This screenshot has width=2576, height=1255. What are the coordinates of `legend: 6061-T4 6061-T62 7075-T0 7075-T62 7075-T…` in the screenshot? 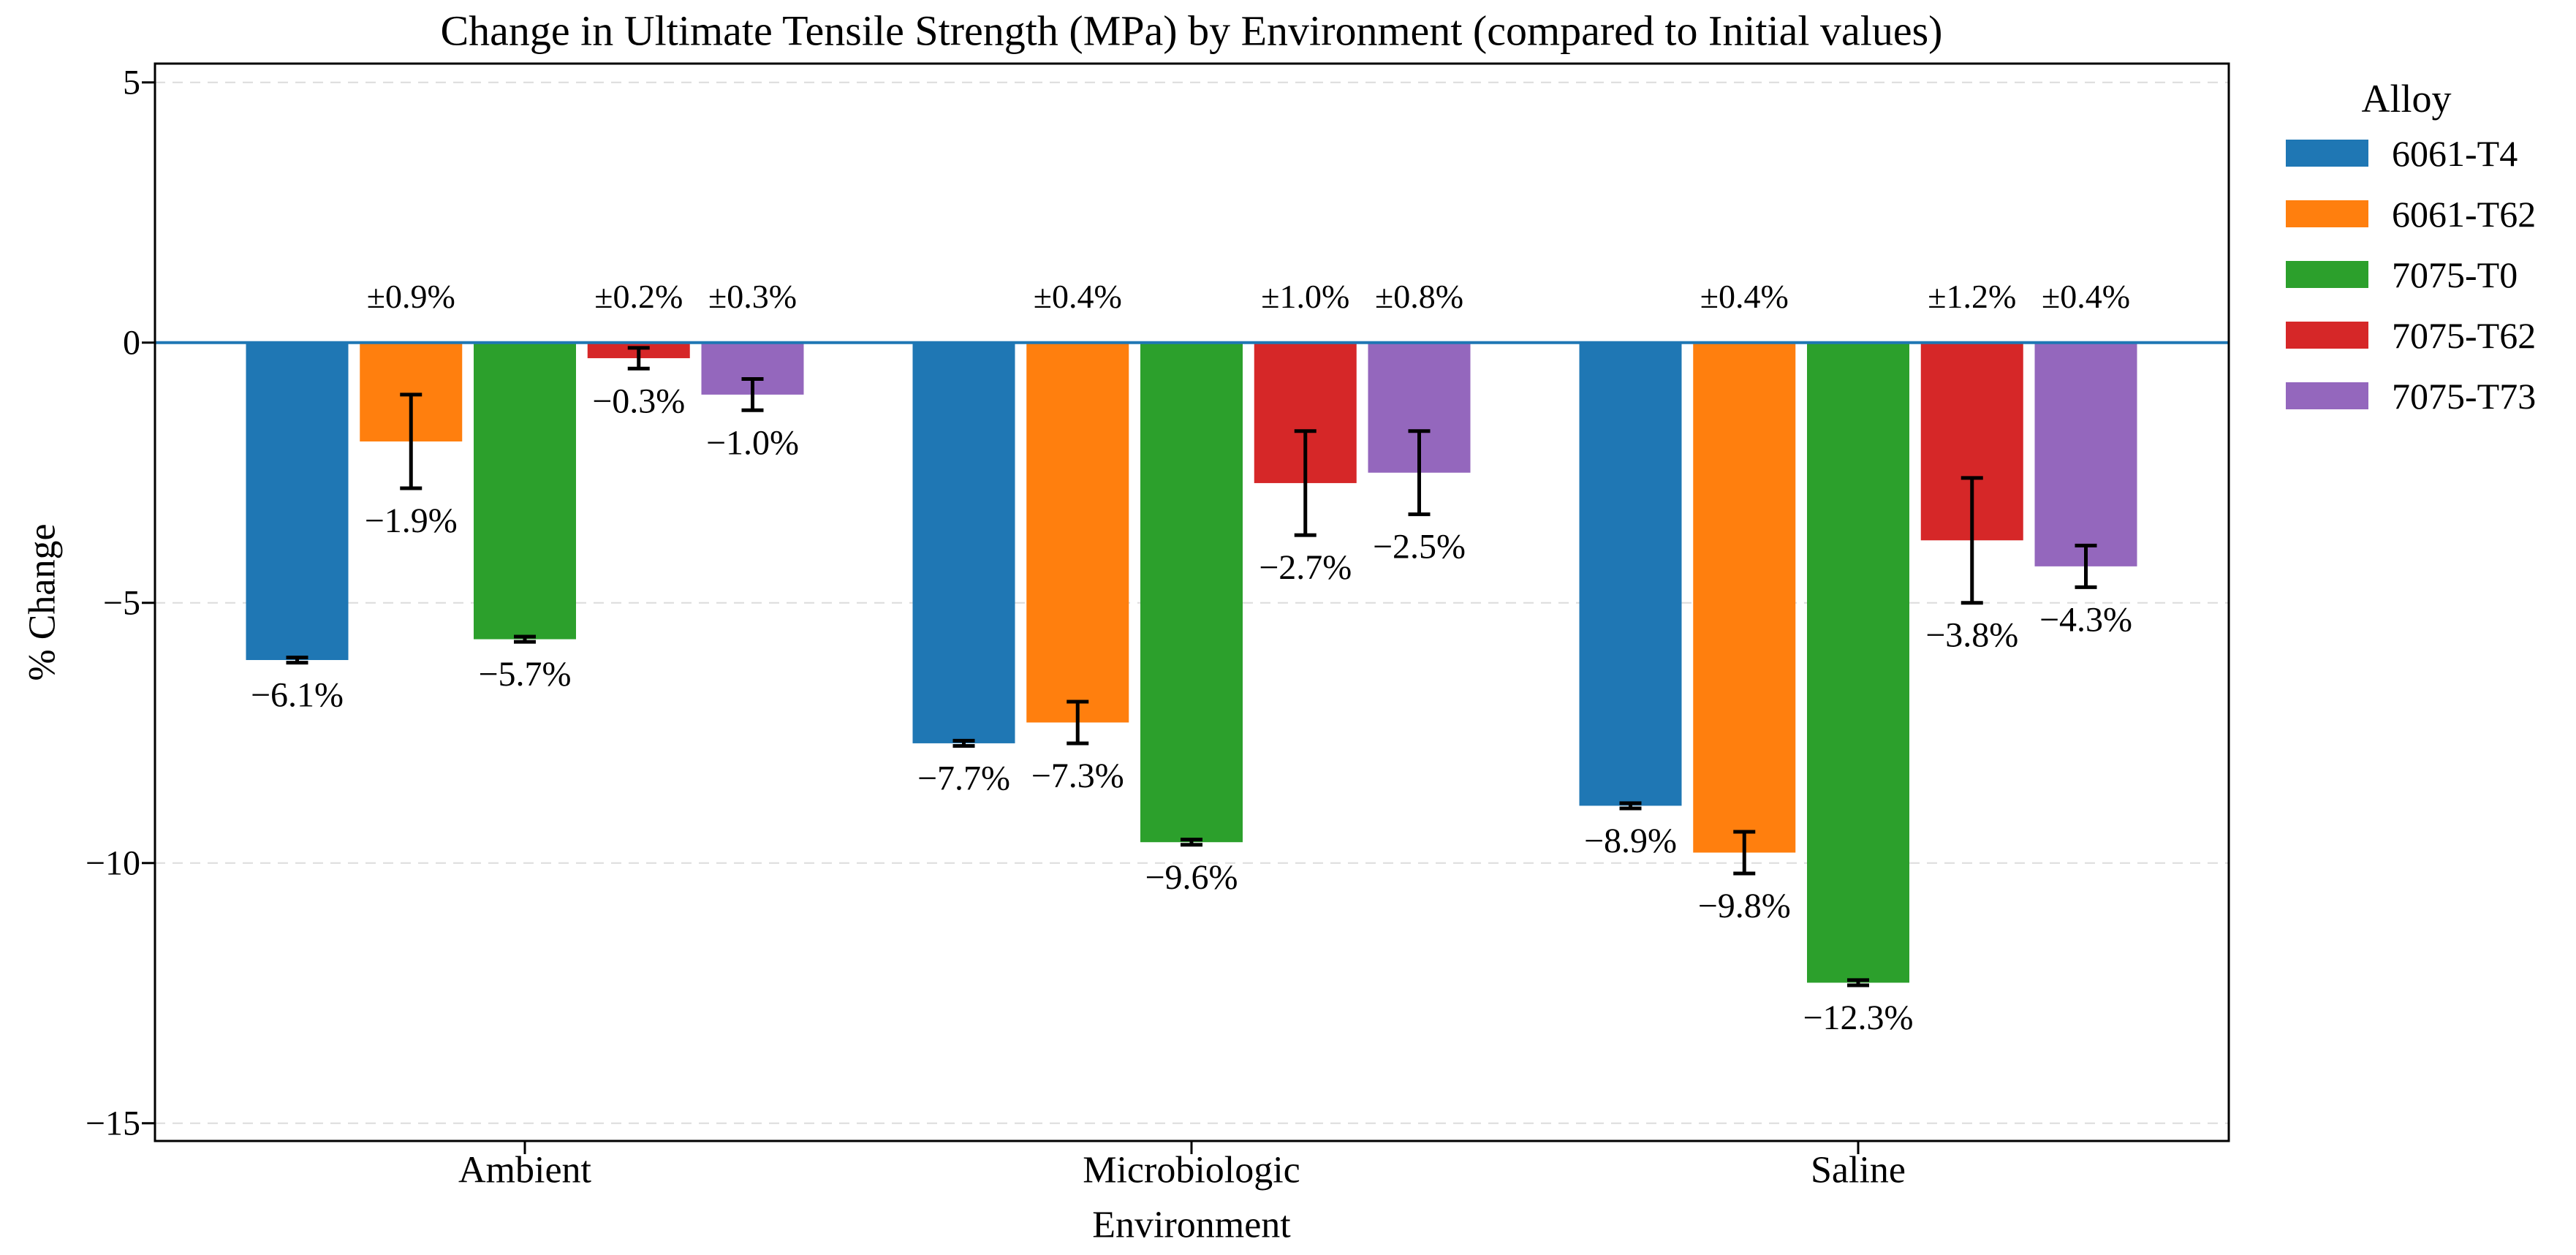 It's located at (2431, 274).